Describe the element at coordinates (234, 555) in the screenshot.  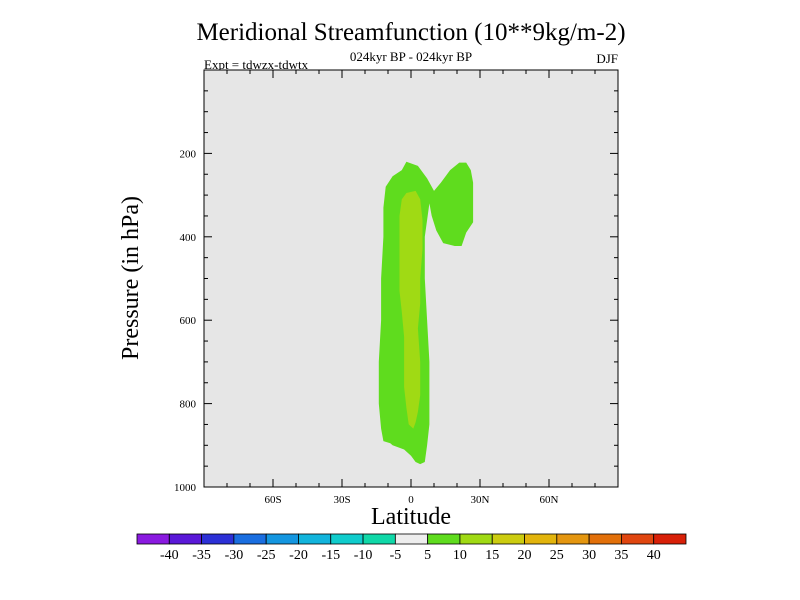
I see `colorbar-label: -30` at that location.